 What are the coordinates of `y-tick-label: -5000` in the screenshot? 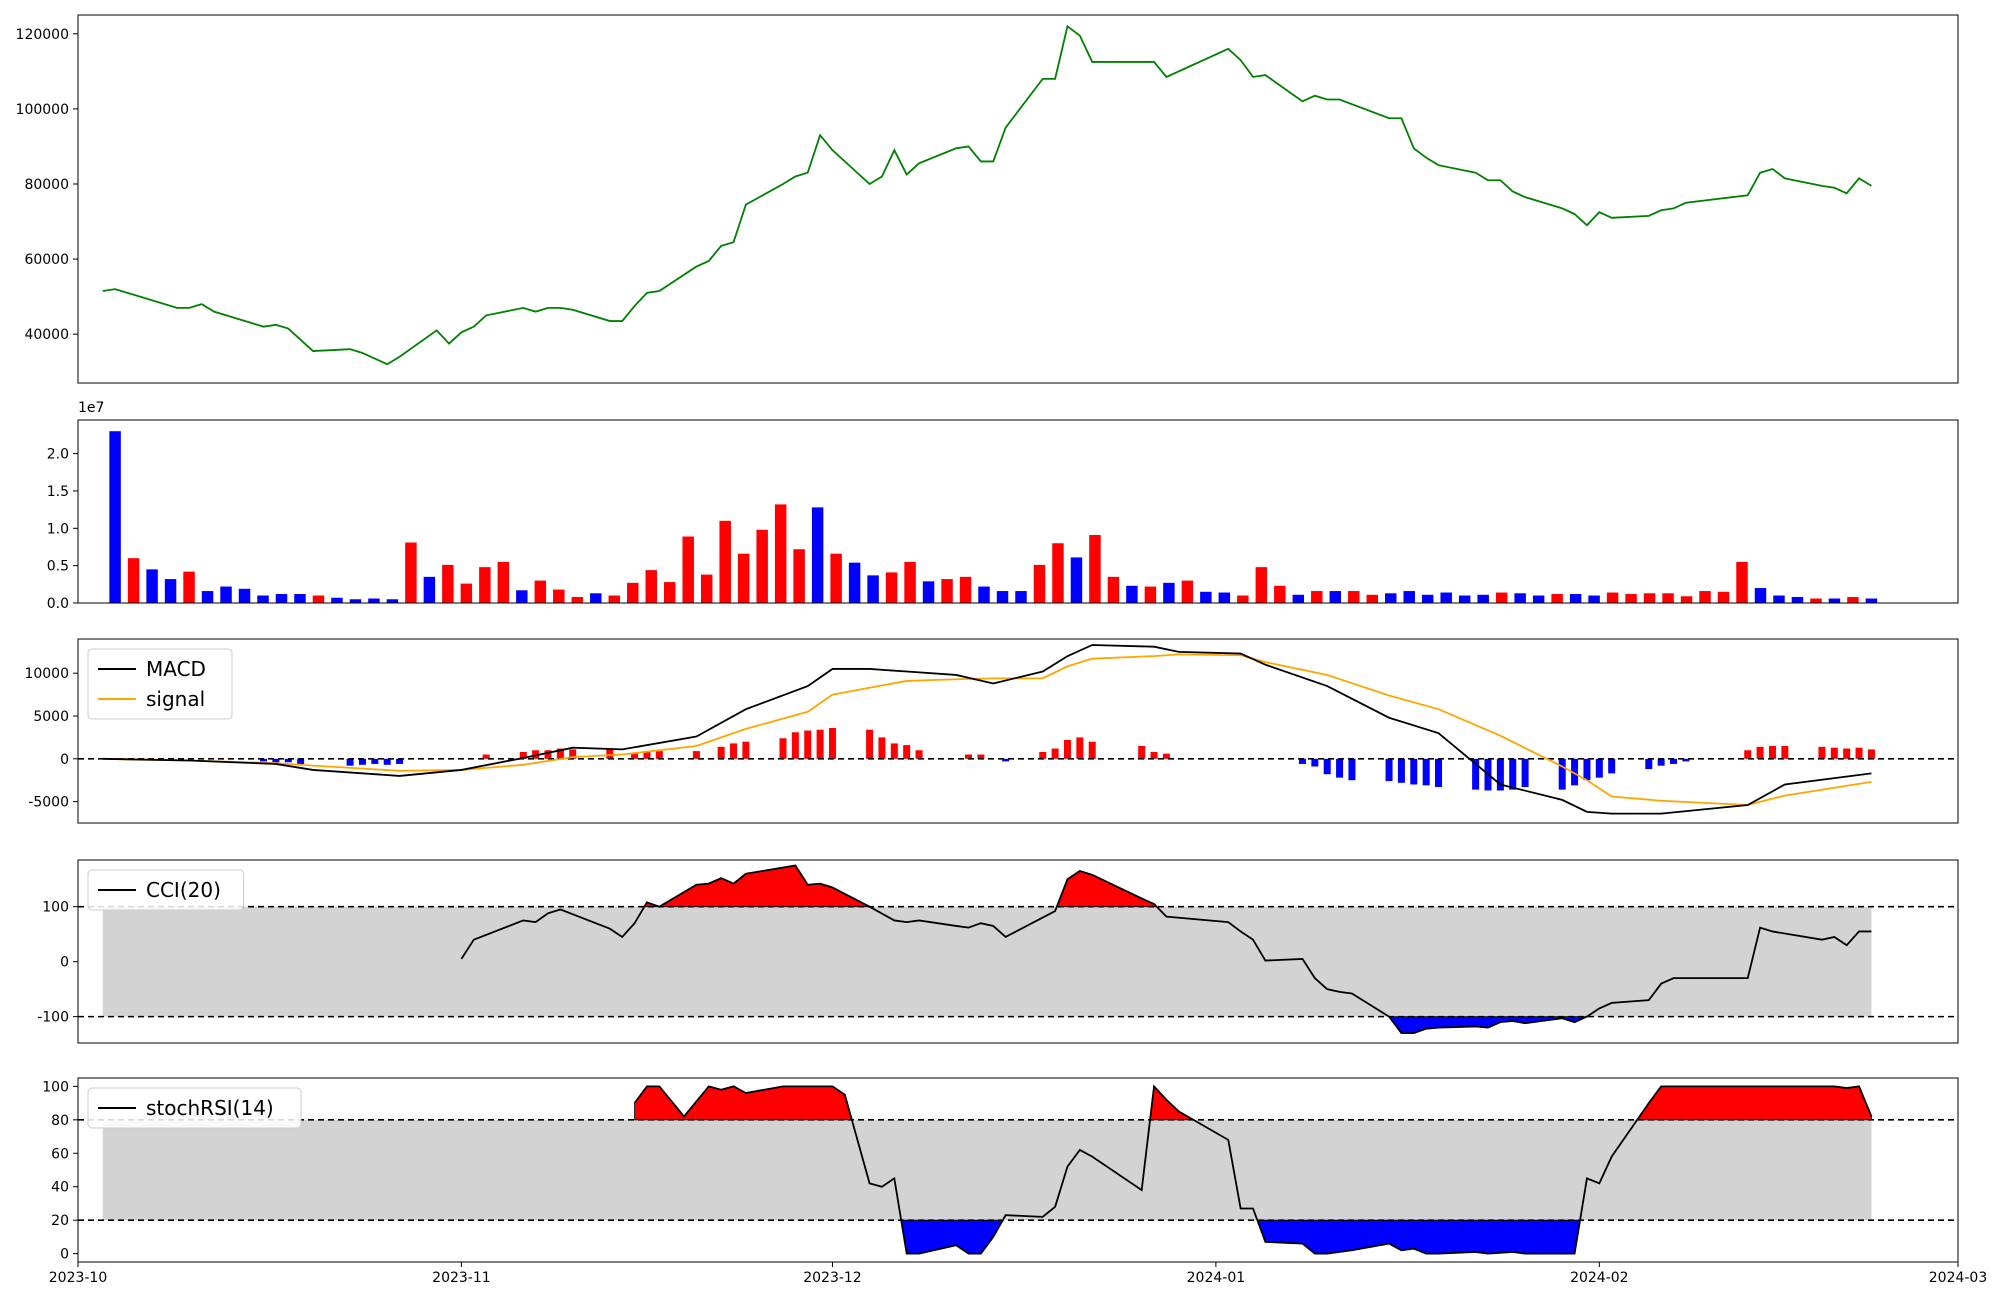 It's located at (48, 803).